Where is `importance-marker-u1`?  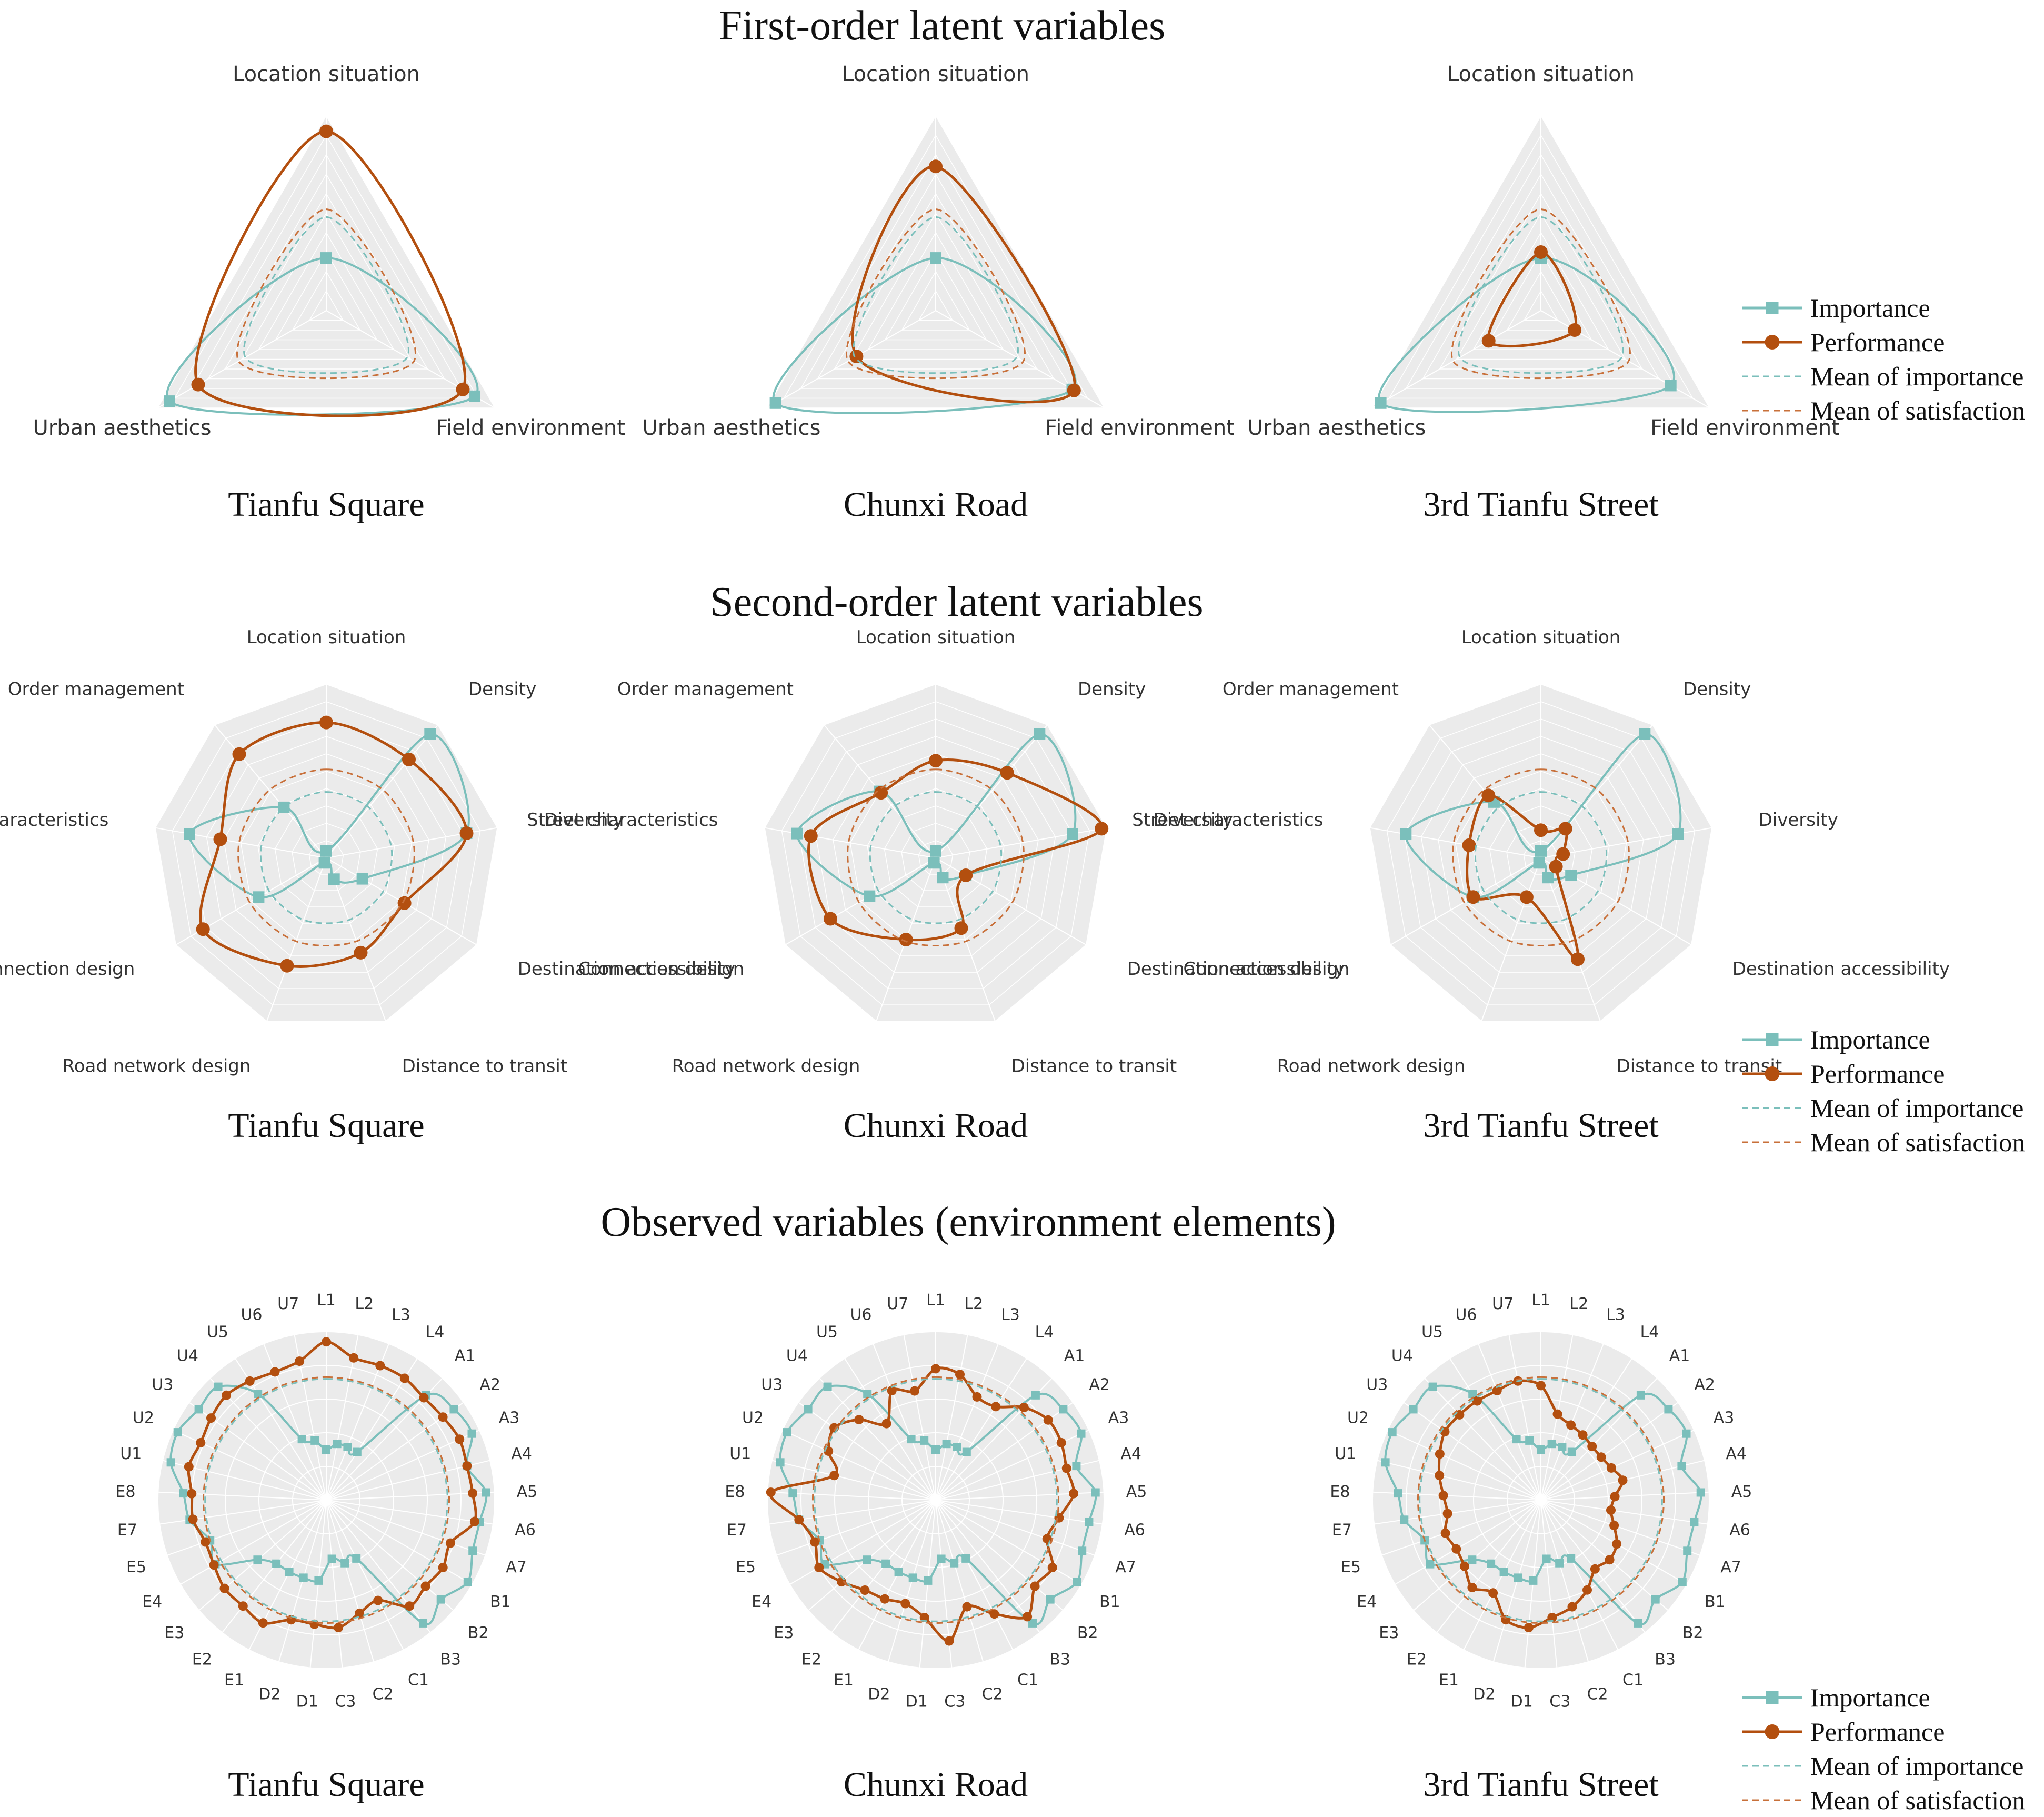 importance-marker-u1 is located at coordinates (780, 1462).